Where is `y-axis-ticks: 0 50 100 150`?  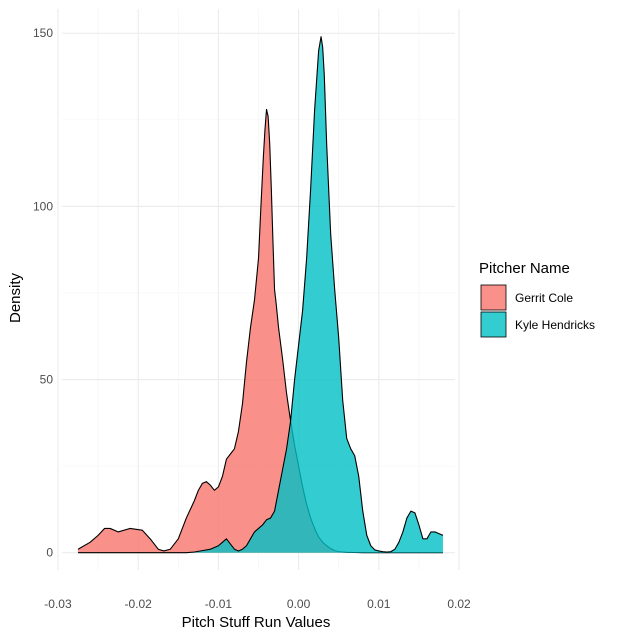
y-axis-ticks: 0 50 100 150 is located at coordinates (43, 292).